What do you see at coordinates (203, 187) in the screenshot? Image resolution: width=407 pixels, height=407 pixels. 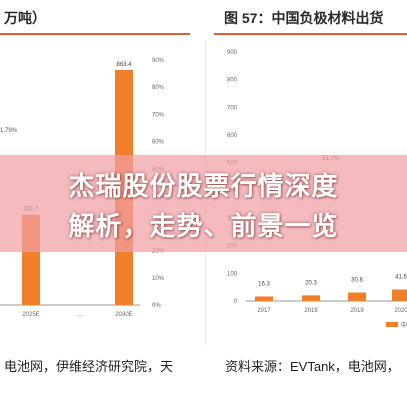 I see `banner-headline-line1: 杰瑞股份股票行情深度` at bounding box center [203, 187].